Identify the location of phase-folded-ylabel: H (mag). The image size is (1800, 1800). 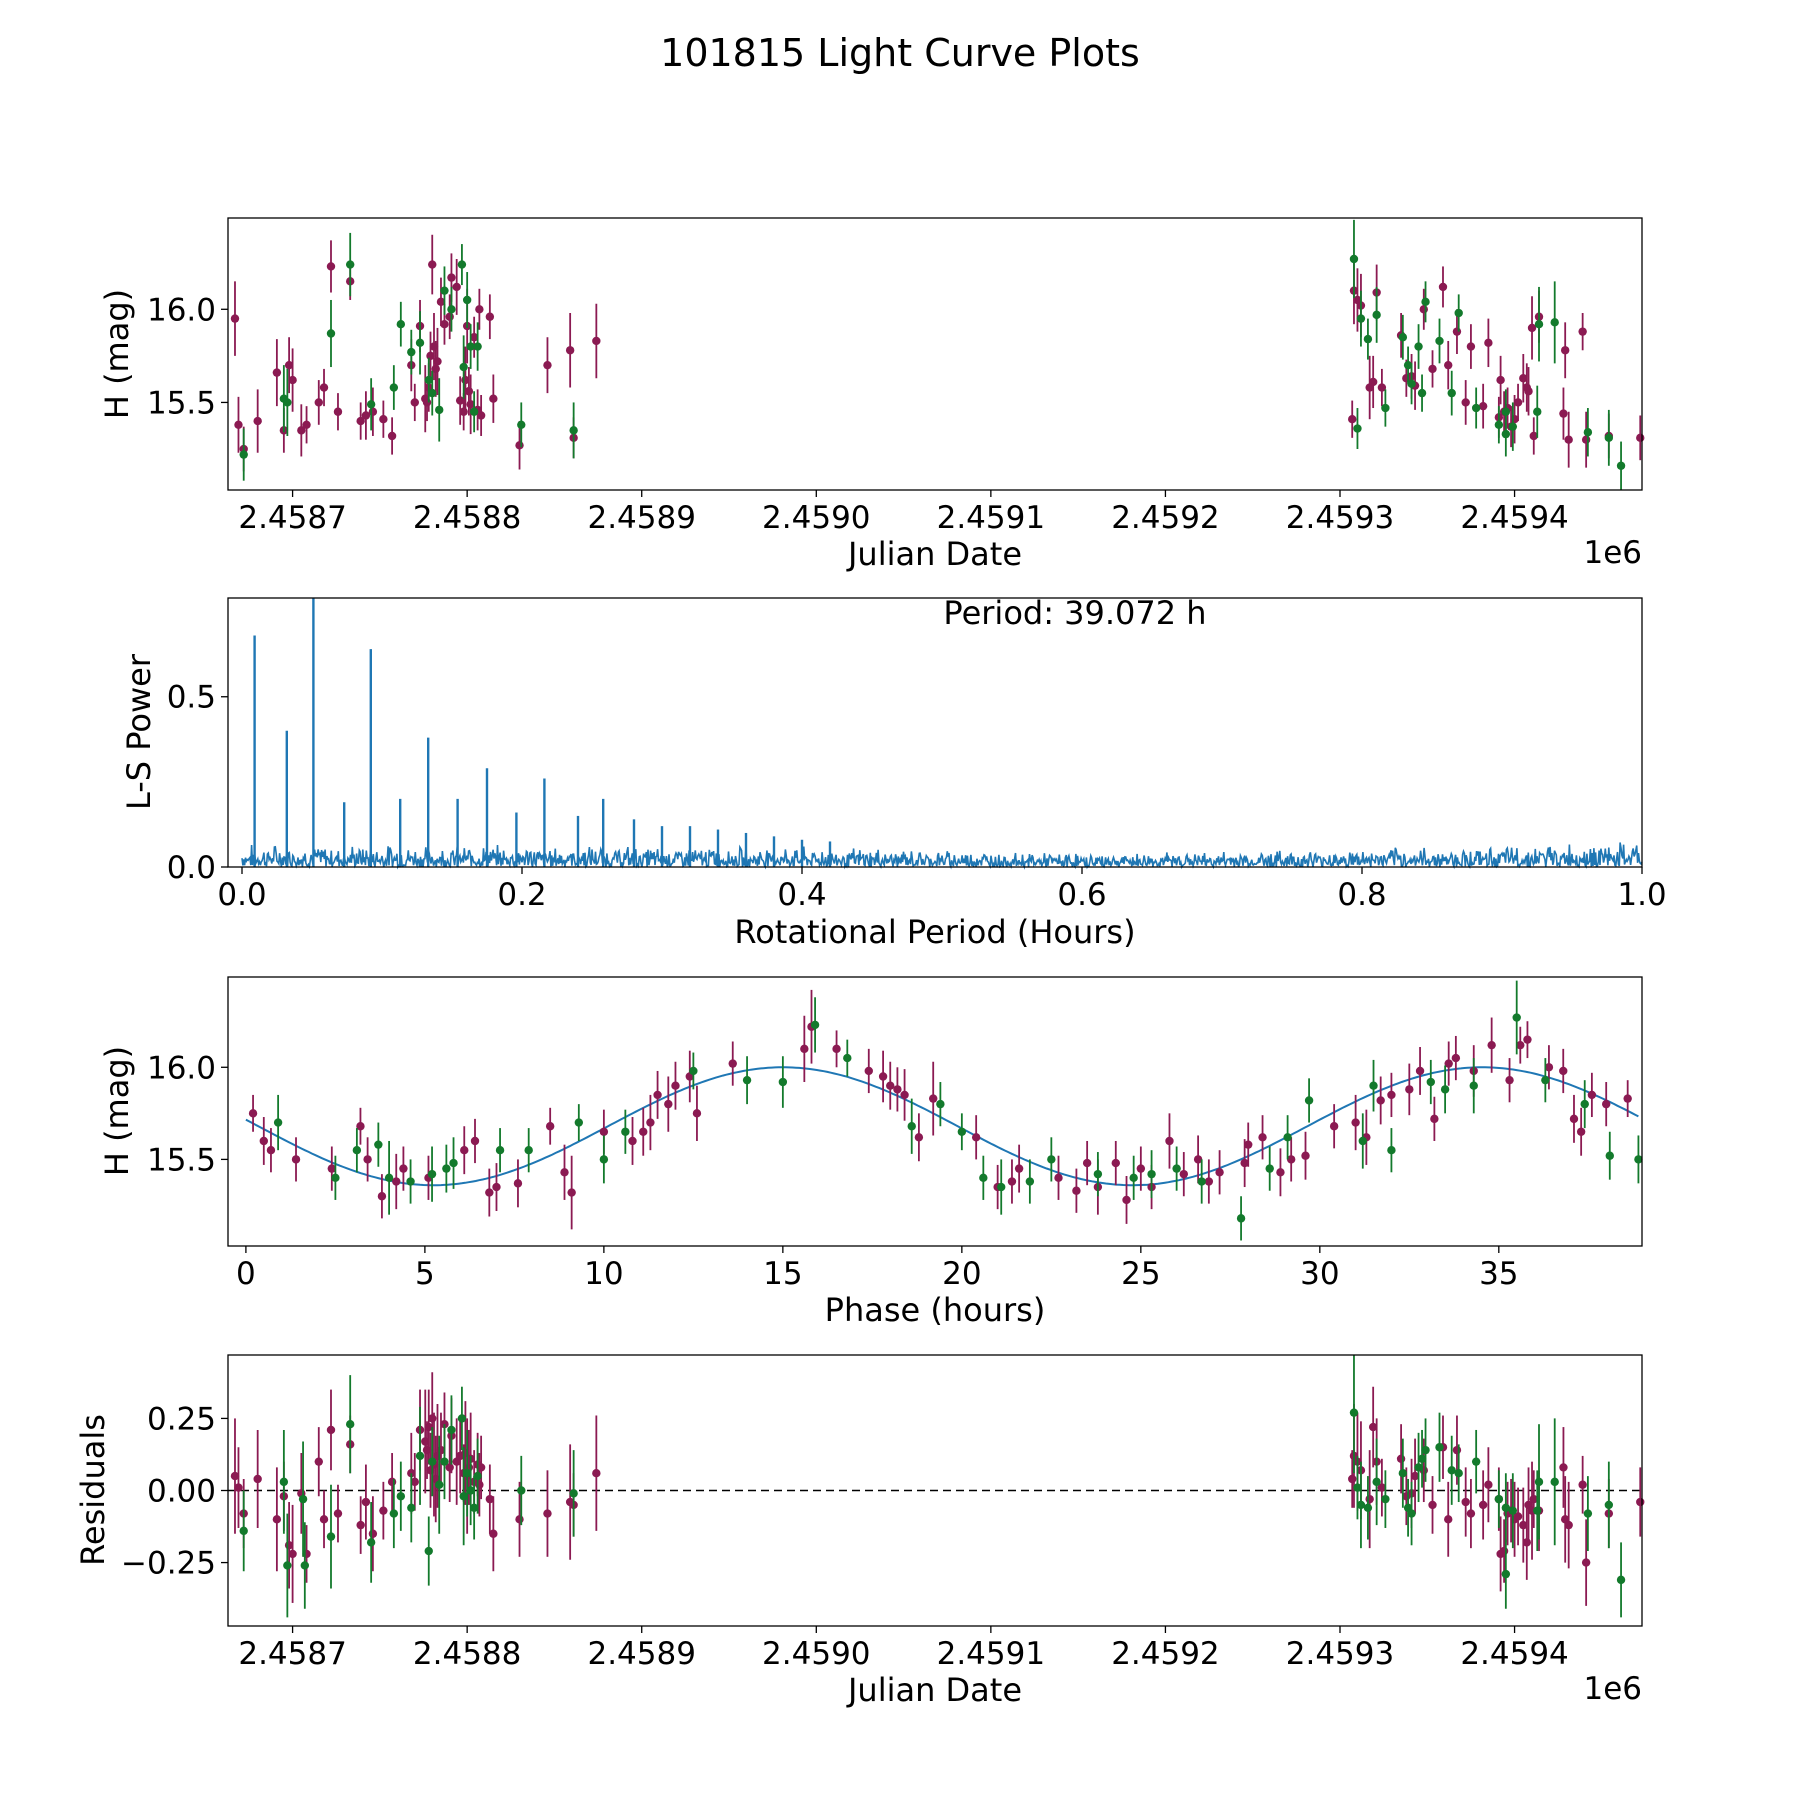
(117, 1111).